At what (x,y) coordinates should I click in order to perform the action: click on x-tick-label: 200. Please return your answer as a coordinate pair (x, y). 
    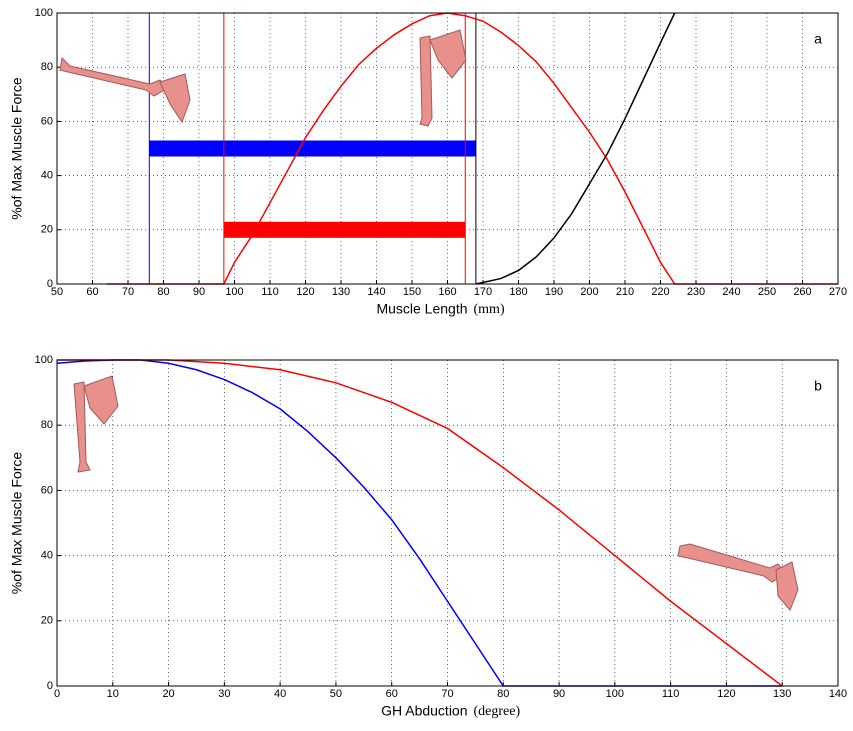
    Looking at the image, I should click on (589, 292).